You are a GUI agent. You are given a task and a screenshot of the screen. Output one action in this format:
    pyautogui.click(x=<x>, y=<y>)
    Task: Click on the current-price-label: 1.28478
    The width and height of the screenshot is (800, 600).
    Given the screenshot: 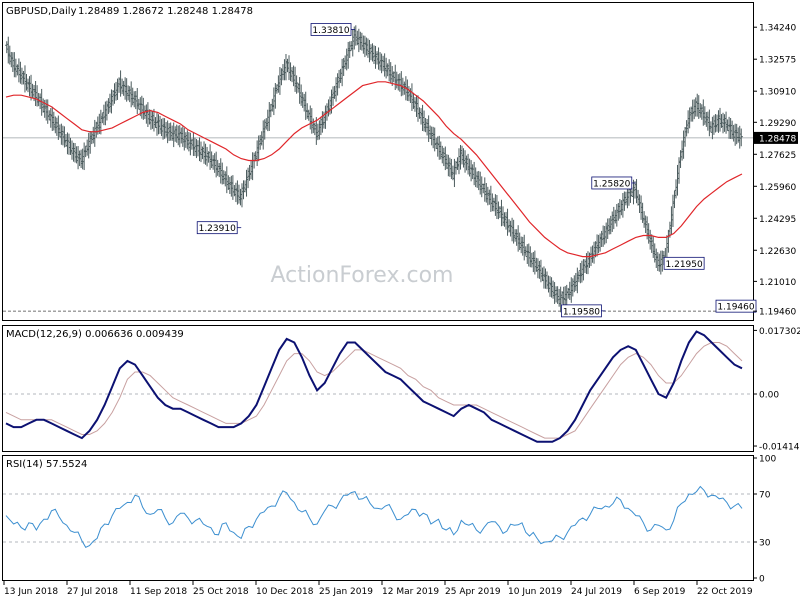 What is the action you would take?
    pyautogui.click(x=777, y=139)
    